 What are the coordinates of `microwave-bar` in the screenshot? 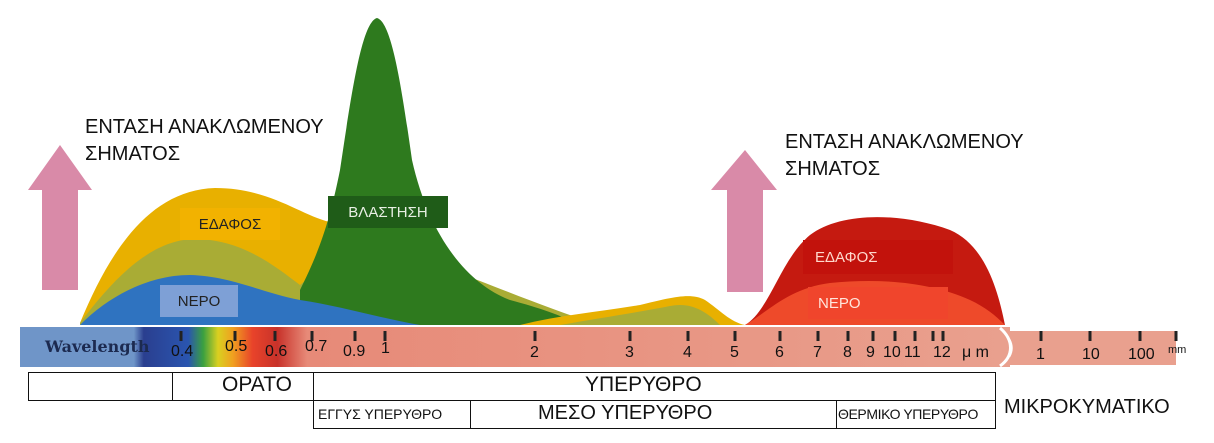 It's located at (1089, 348).